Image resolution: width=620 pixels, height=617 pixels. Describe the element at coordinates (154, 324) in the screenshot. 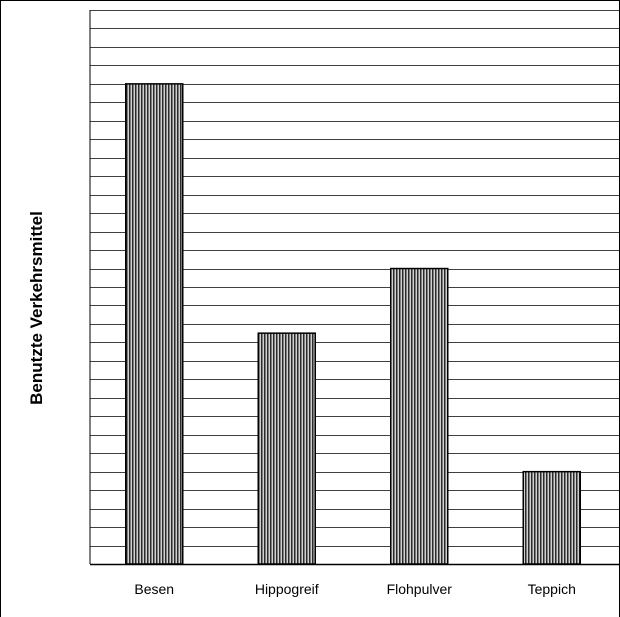

I see `bar-besen` at that location.